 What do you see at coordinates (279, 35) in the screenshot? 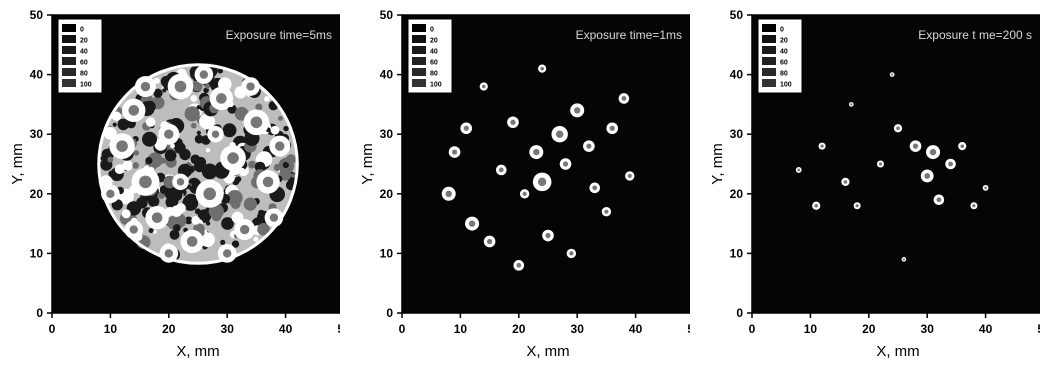
I see `exposure-annotation: Exposure time=5ms` at bounding box center [279, 35].